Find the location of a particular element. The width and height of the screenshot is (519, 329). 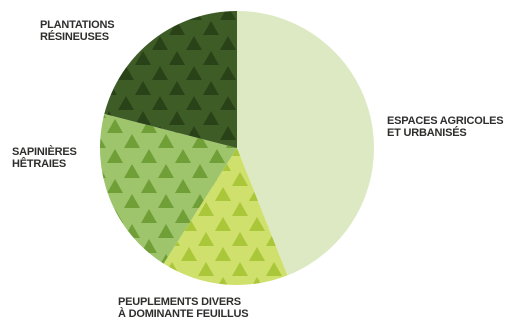

slice-label-mixed-broadleaf: PEUPLEMENTS DIVERS À DOMINANTE FEUILLUS is located at coordinates (183, 308).